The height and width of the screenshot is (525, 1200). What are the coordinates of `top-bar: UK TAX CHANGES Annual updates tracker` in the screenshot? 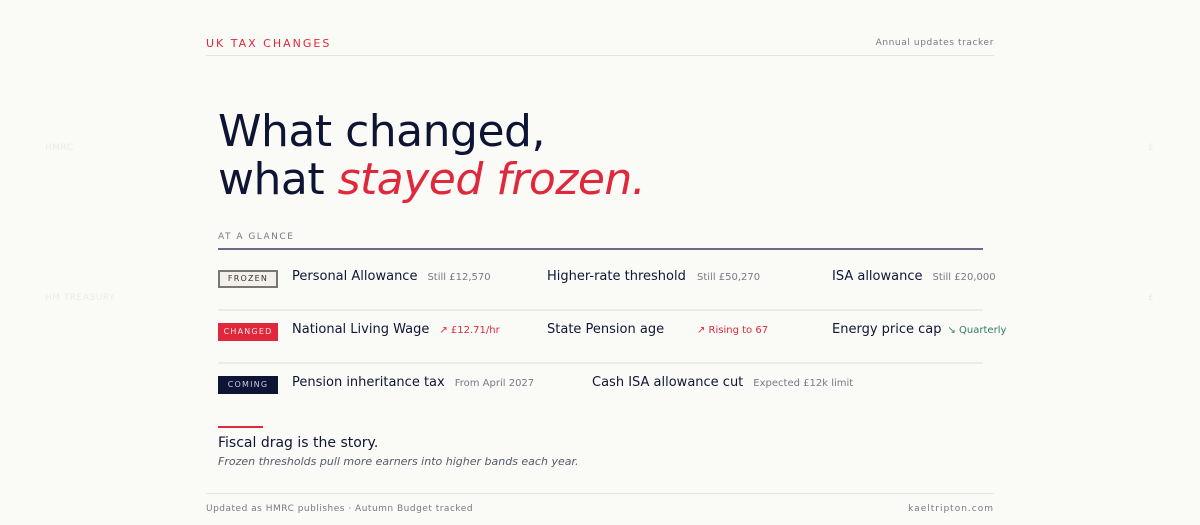 It's located at (600, 46).